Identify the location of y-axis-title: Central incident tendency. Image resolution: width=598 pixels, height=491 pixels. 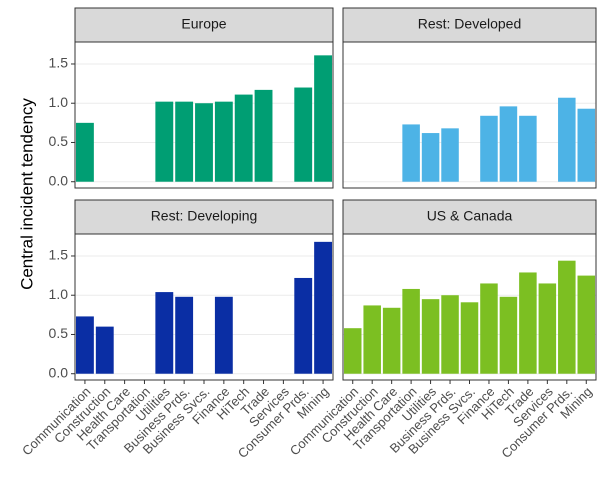
(26, 194).